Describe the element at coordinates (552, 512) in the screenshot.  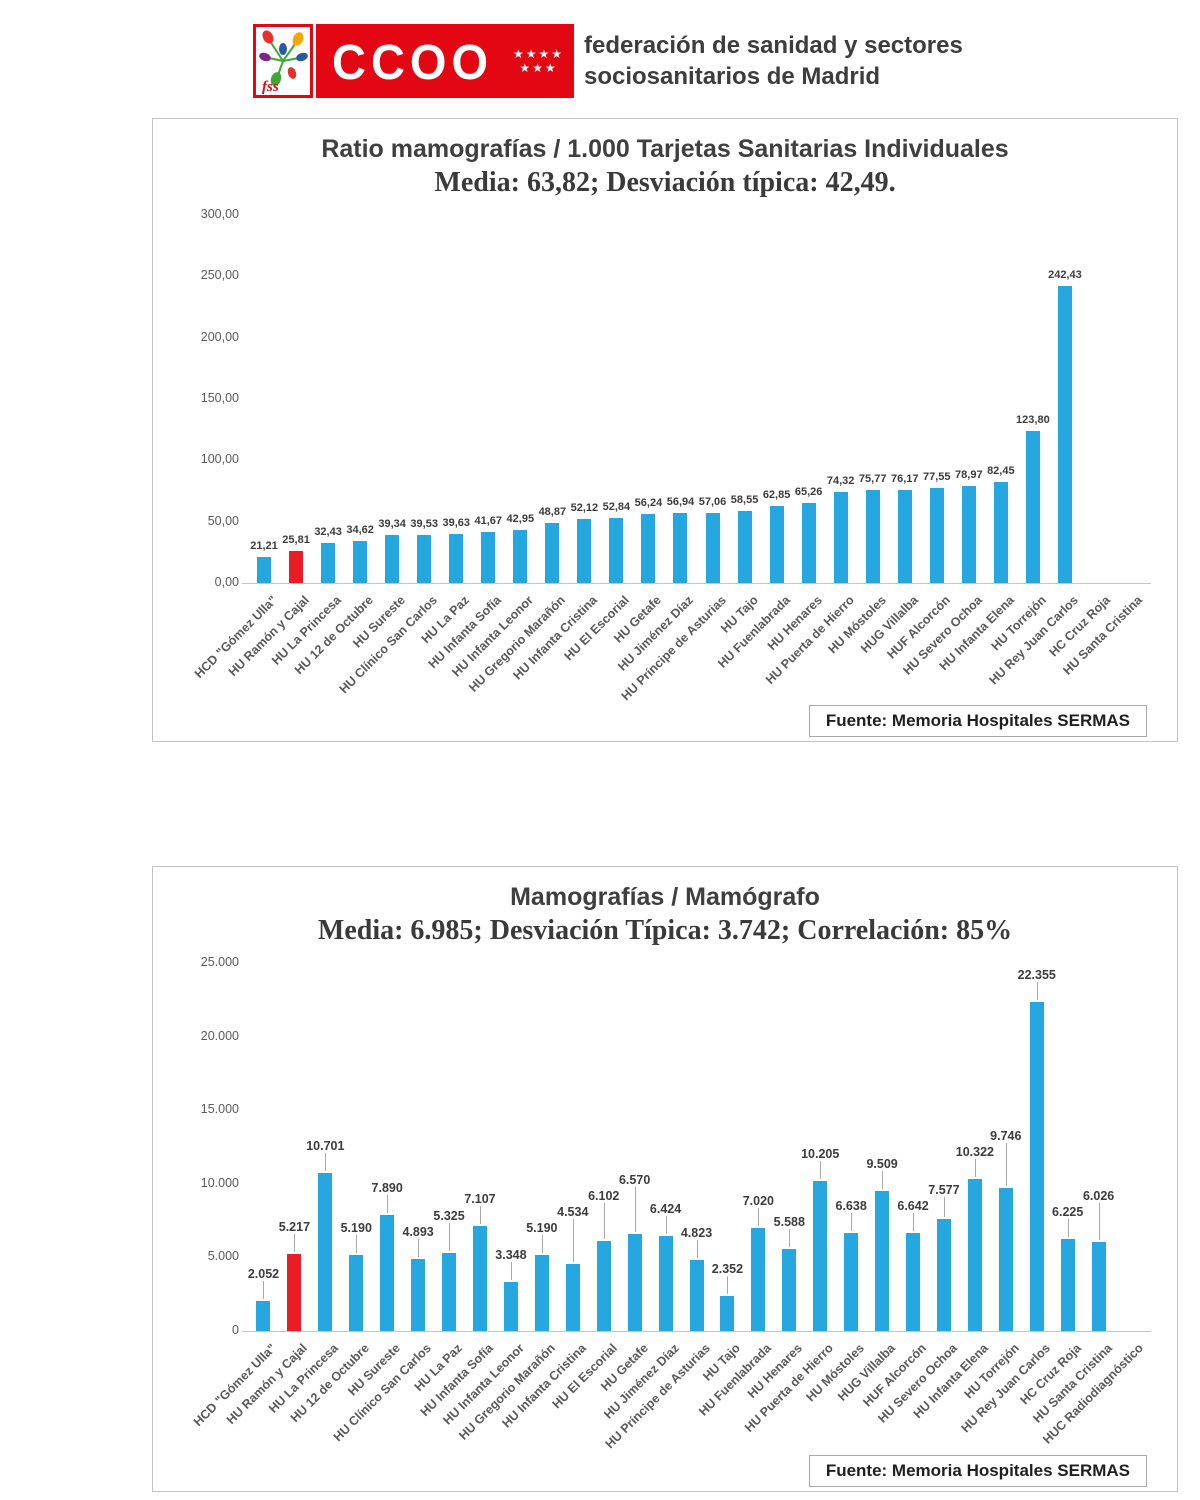
I see `bar-value-label: 48,87` at that location.